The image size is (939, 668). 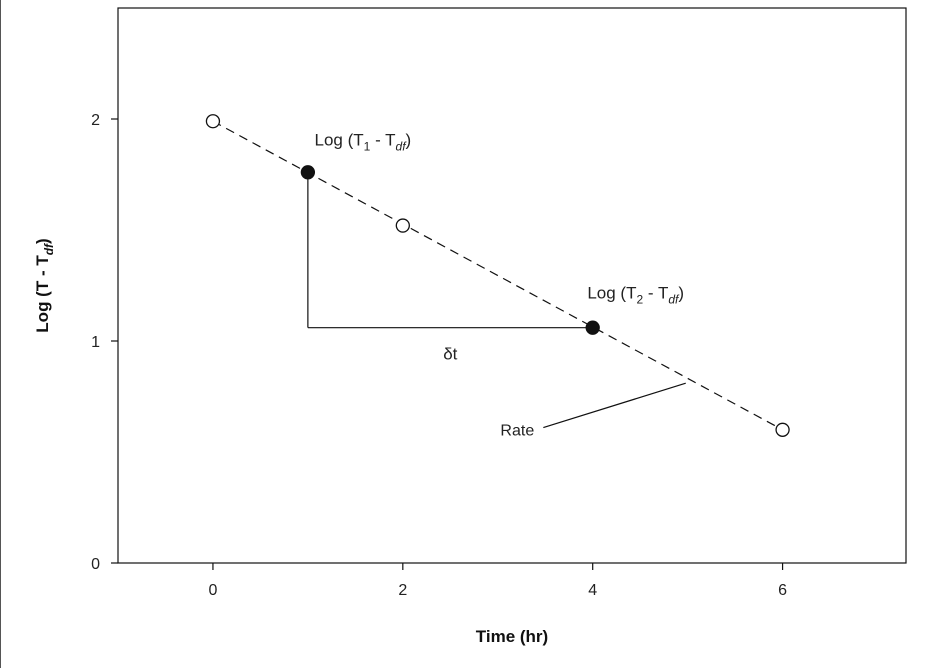 What do you see at coordinates (95, 564) in the screenshot?
I see `y-tick-label: 0` at bounding box center [95, 564].